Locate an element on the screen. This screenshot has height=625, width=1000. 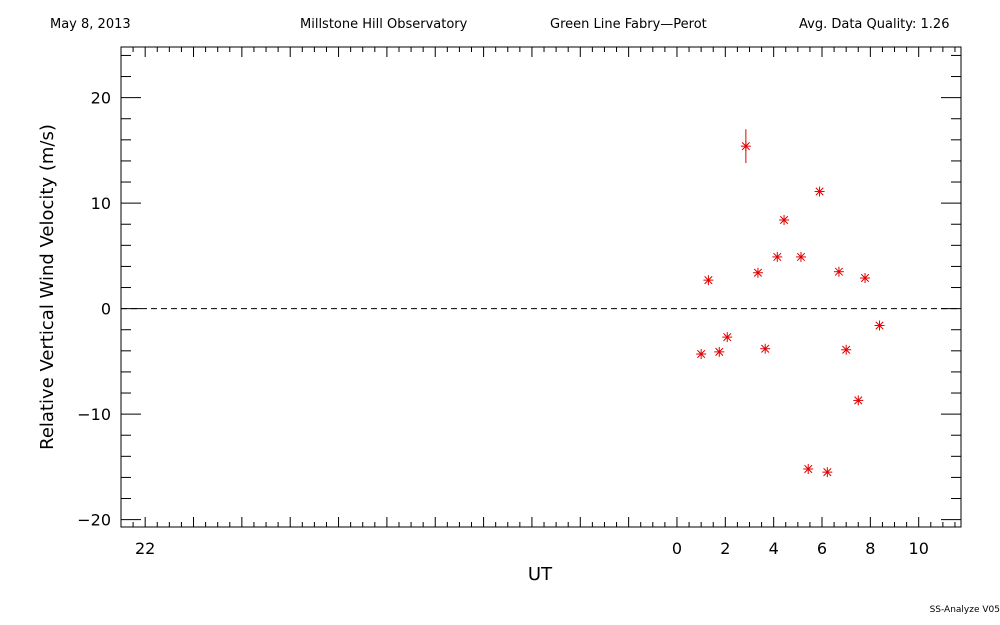
x-tick-label: 4 is located at coordinates (774, 548).